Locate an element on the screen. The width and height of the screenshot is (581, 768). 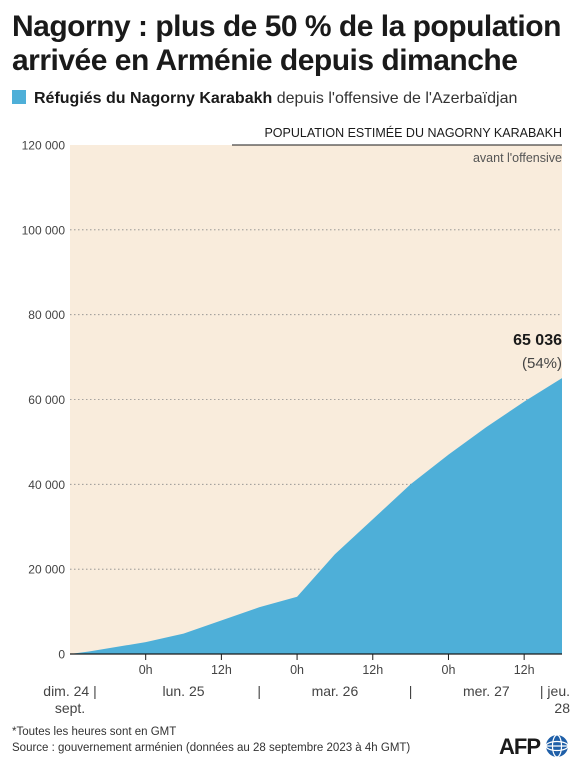
globe-icon is located at coordinates (557, 746).